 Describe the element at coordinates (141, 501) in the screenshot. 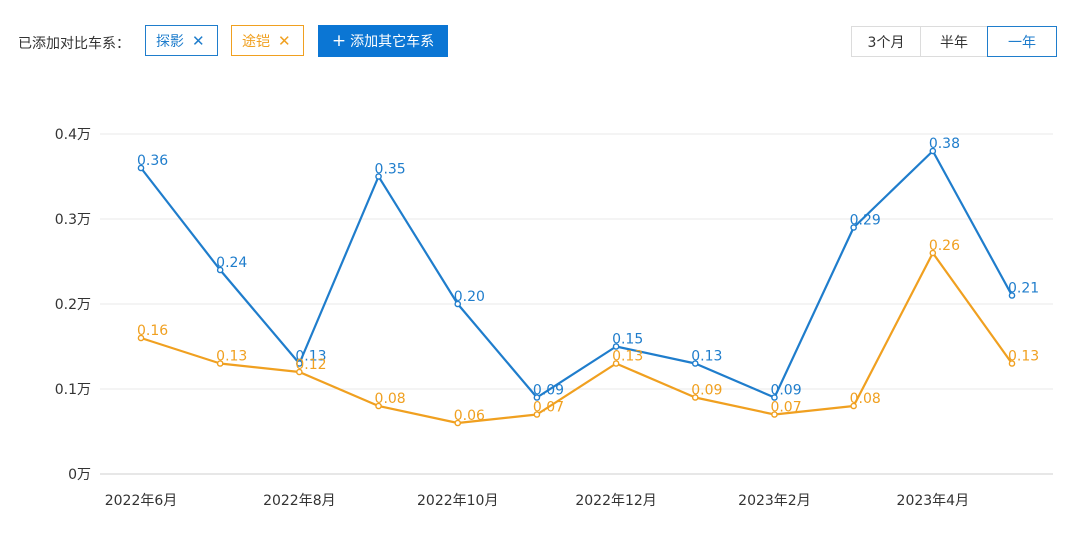

I see `x-tick-label: 2022年6月` at that location.